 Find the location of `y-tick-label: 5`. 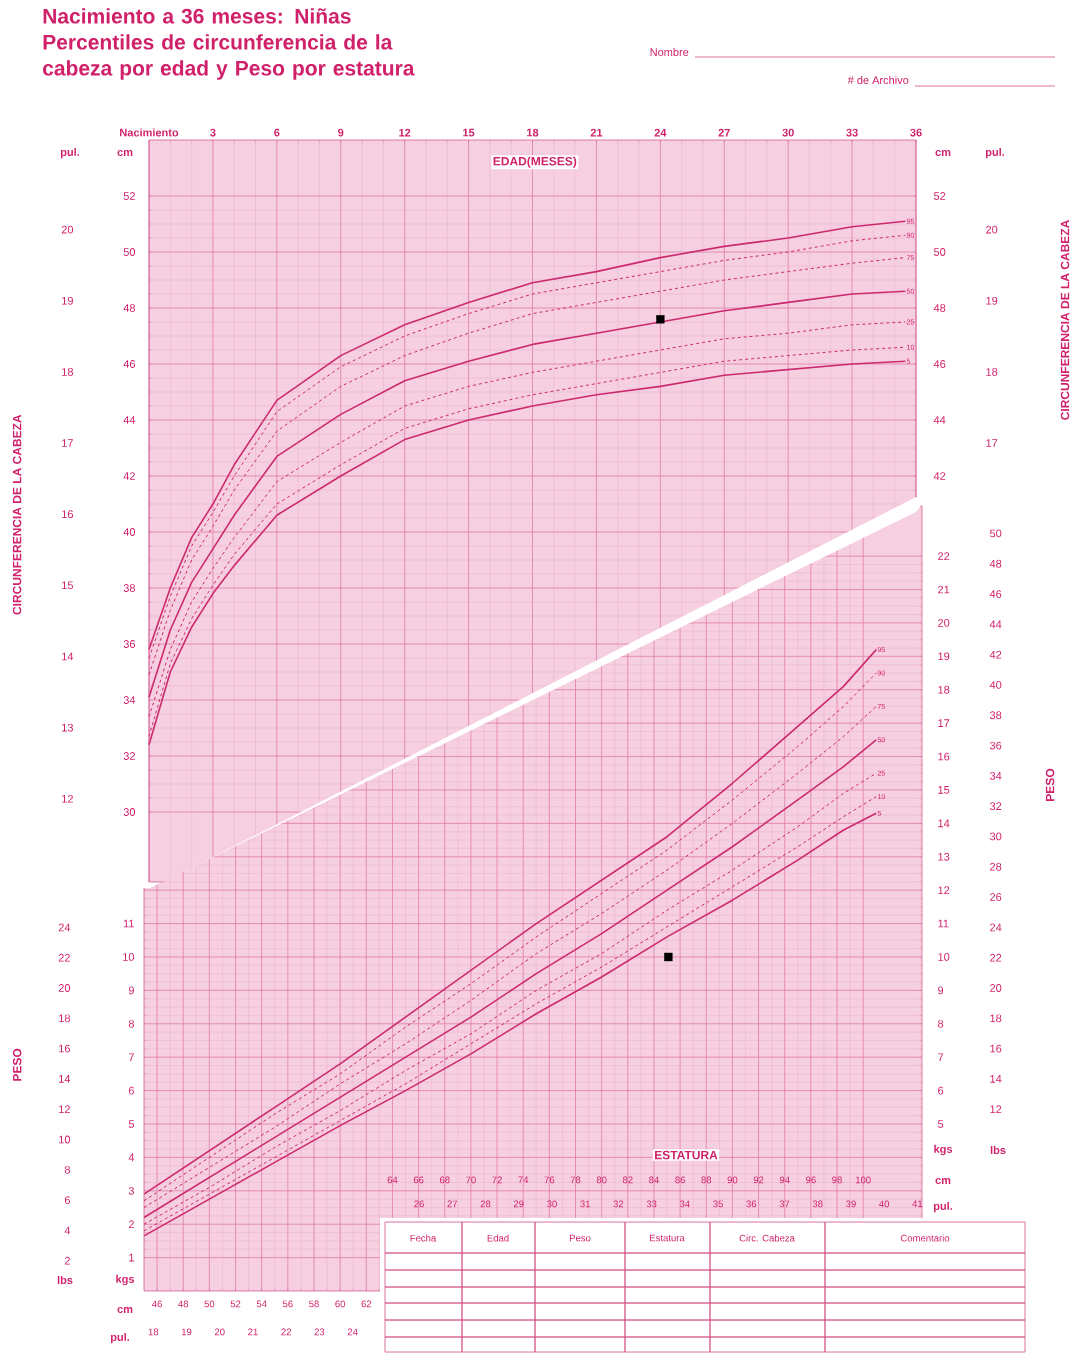

y-tick-label: 5 is located at coordinates (940, 1124).